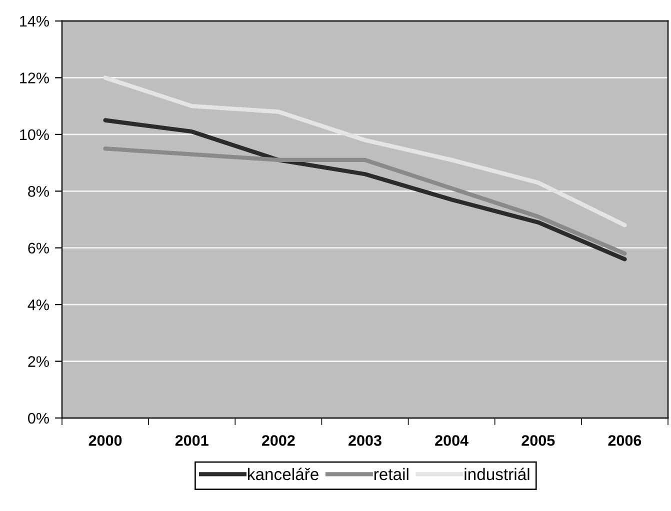 The image size is (671, 511). Describe the element at coordinates (538, 440) in the screenshot. I see `x-tick-label: 2005` at that location.